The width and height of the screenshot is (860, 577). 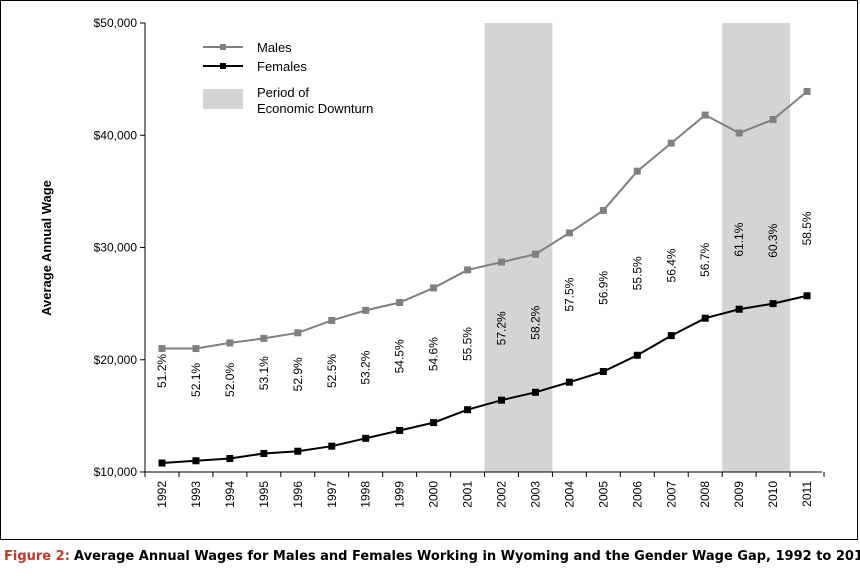 I want to click on x-tick-label: 2009, so click(x=739, y=494).